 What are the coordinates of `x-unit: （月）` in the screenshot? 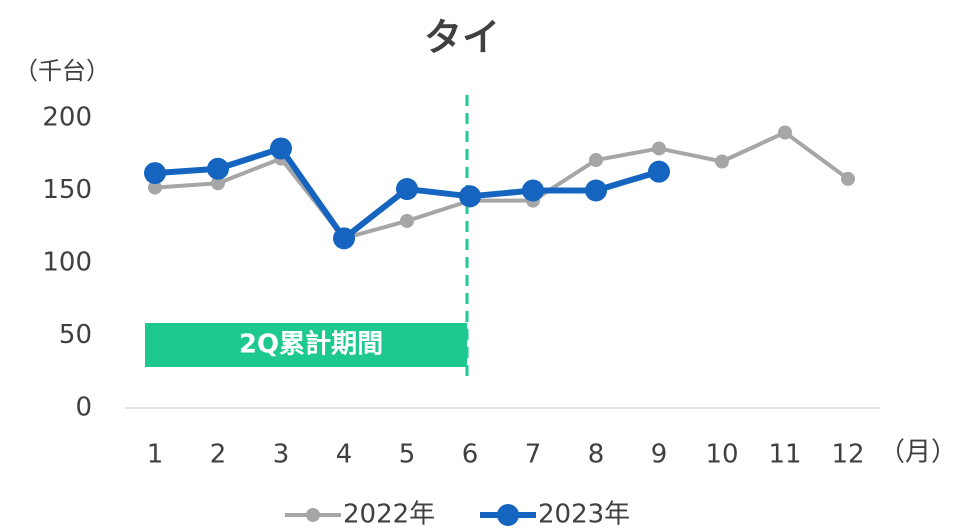 It's located at (918, 453).